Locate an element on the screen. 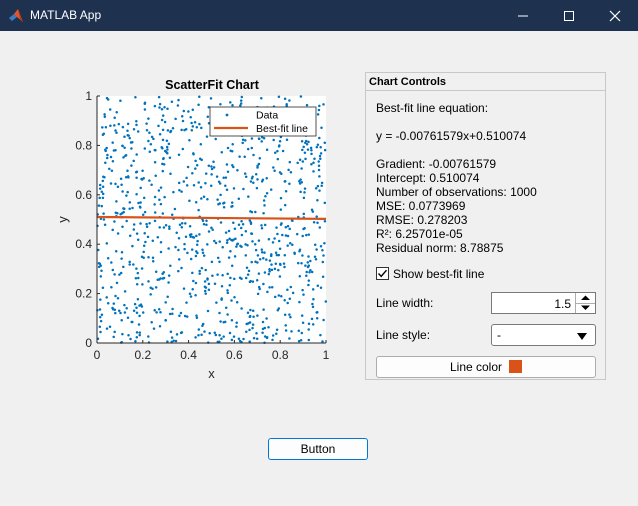 The width and height of the screenshot is (638, 506). maximize-button is located at coordinates (569, 15).